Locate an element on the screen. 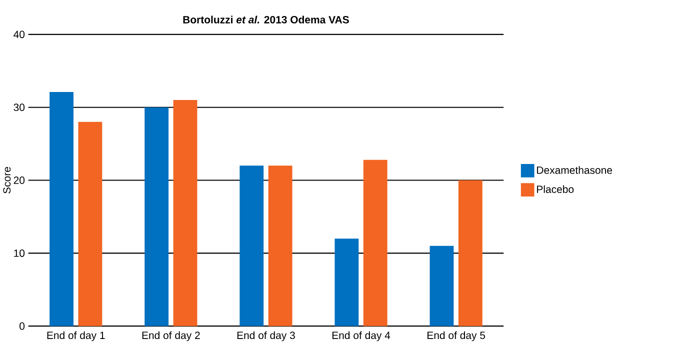 The height and width of the screenshot is (353, 685). y-tick-label: 40 is located at coordinates (19, 34).